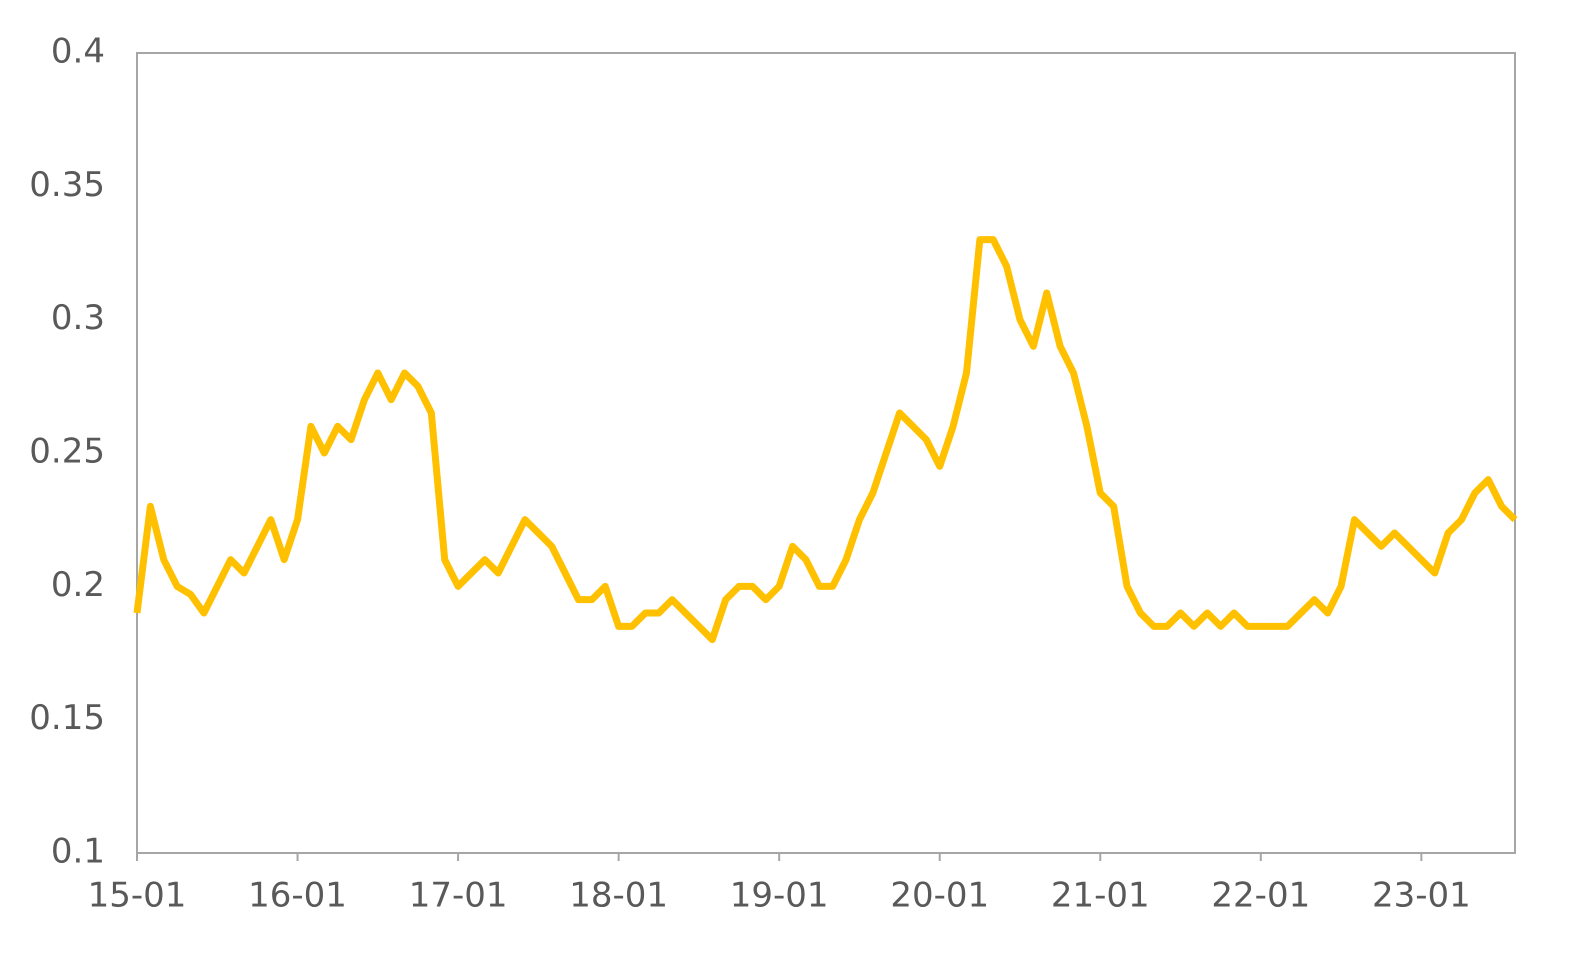 The width and height of the screenshot is (1581, 962). Describe the element at coordinates (1421, 896) in the screenshot. I see `x-tick-label: 23-01` at that location.